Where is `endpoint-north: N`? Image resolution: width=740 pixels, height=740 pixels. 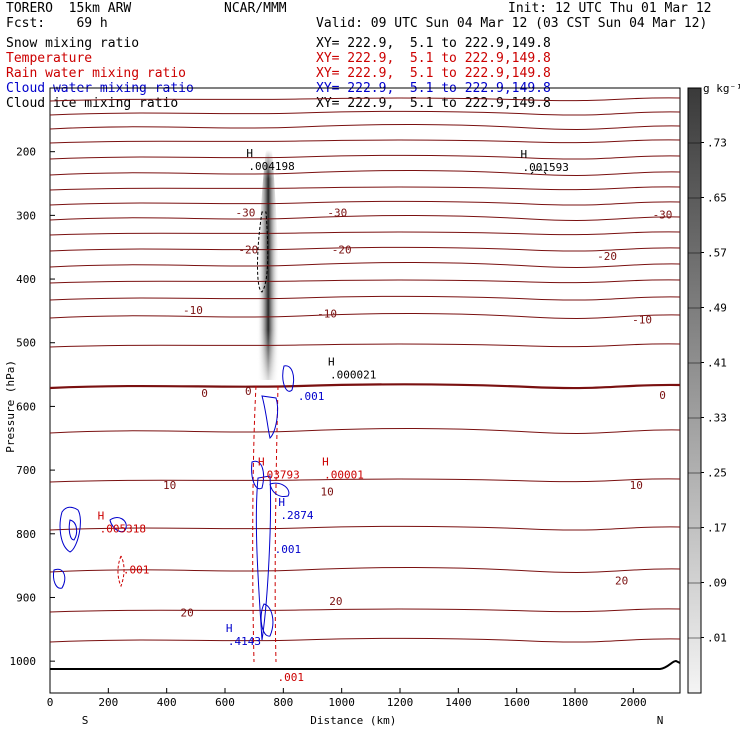 endpoint-north: N is located at coordinates (660, 720).